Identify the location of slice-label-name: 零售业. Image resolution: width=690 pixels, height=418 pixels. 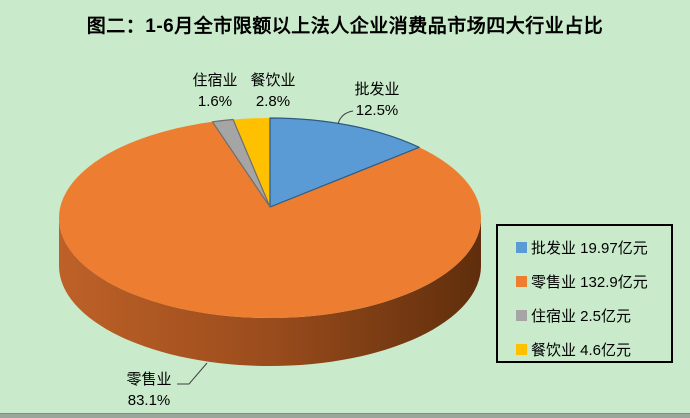
(149, 379).